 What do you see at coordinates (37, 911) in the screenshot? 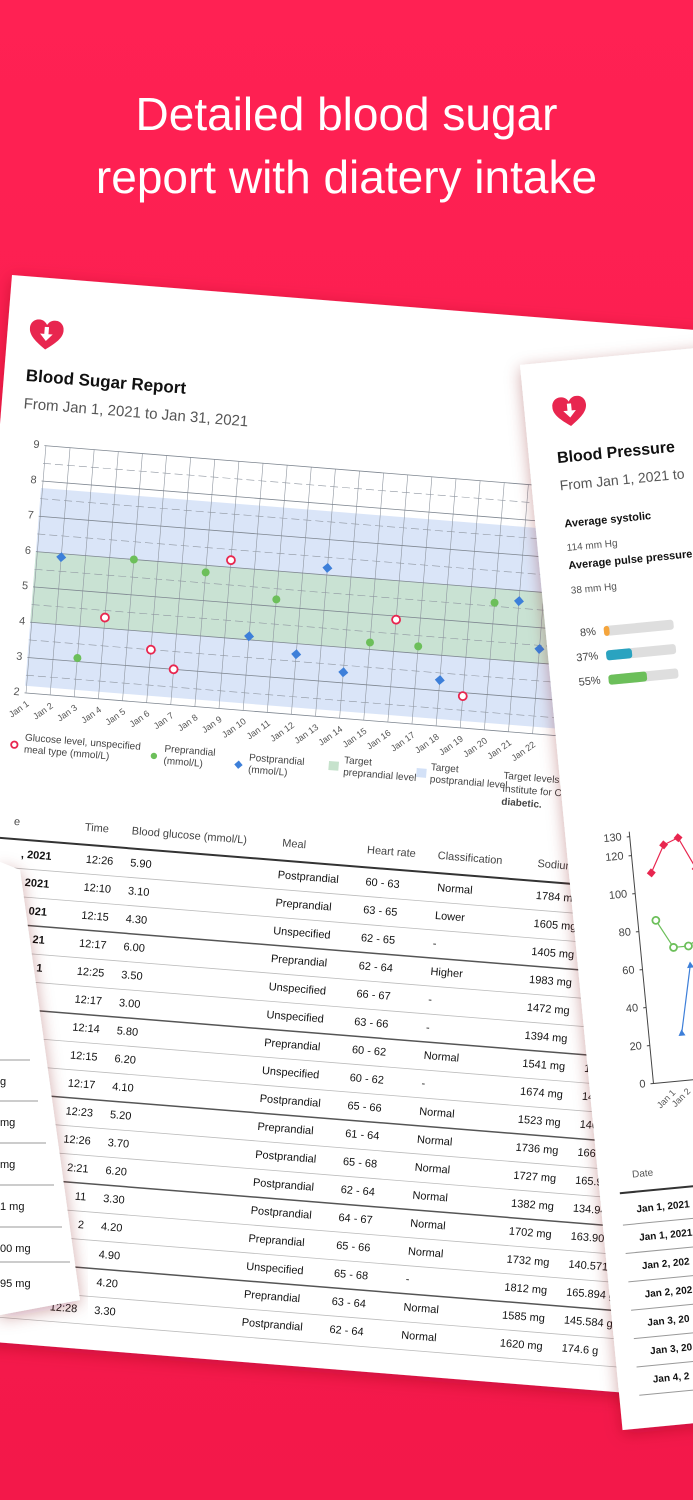
I see `table-cell: 021` at bounding box center [37, 911].